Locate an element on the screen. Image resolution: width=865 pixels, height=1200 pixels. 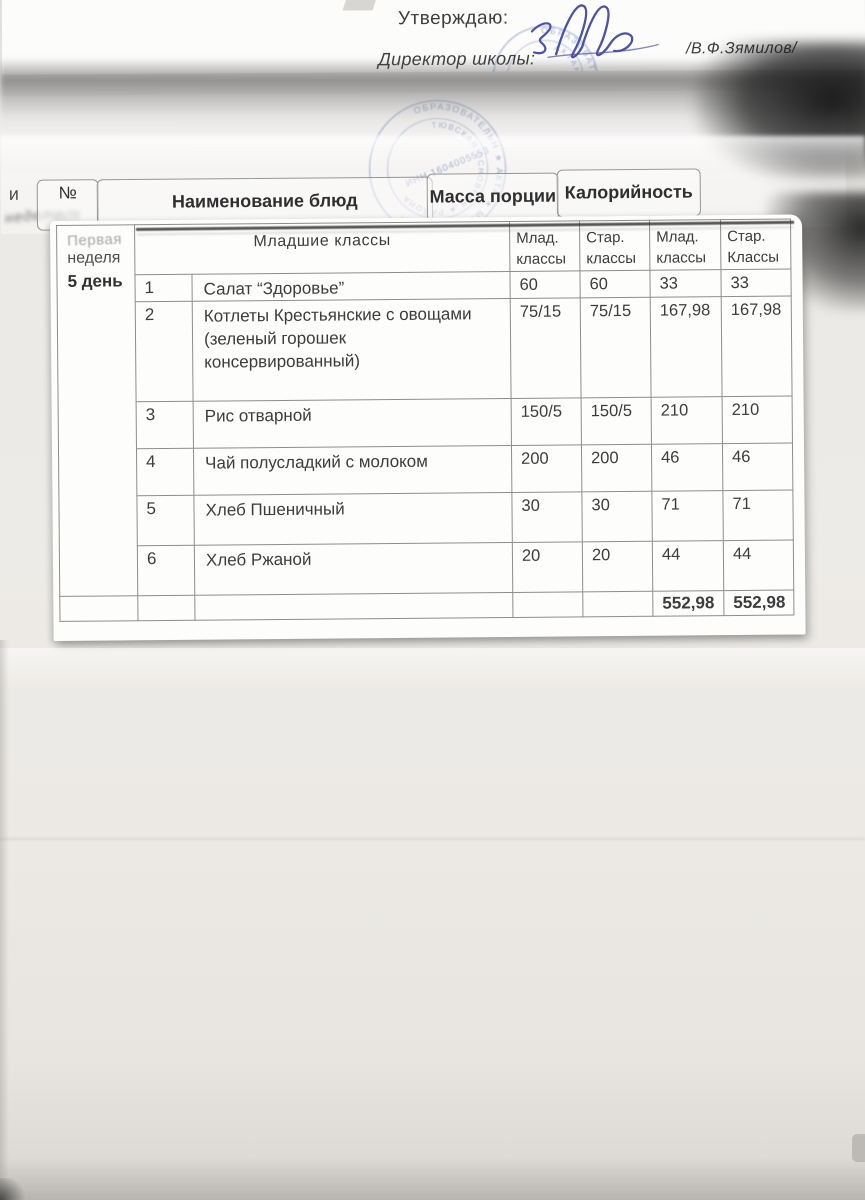
cal-junior: 210 is located at coordinates (687, 420).